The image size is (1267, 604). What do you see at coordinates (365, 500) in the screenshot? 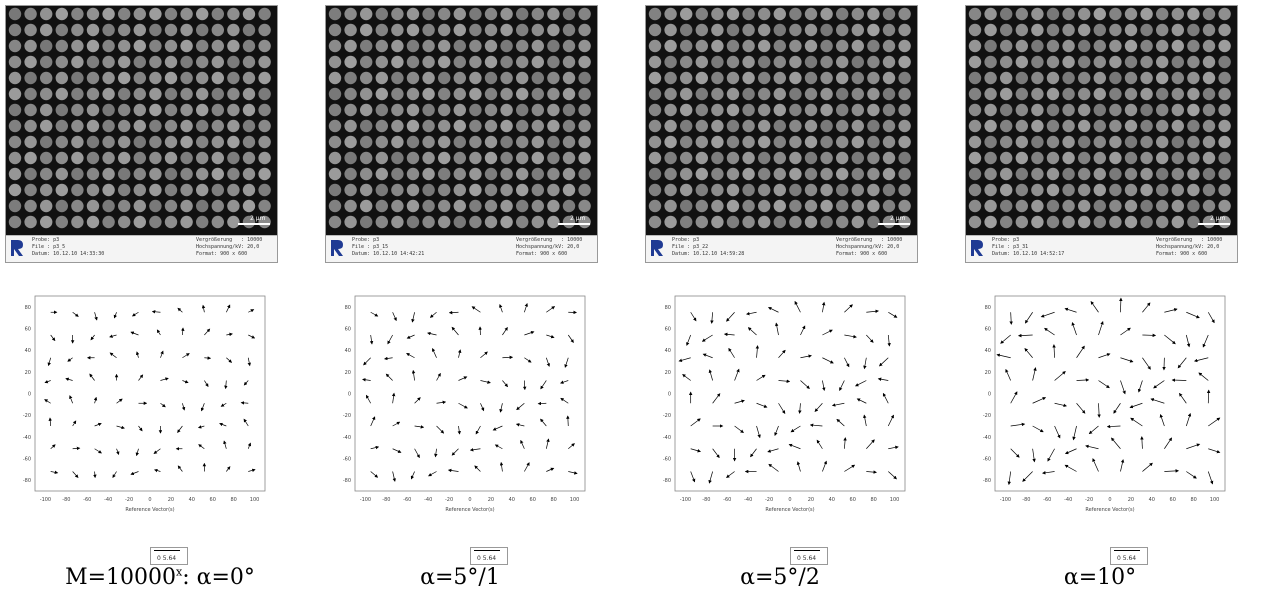
I see `x-tick-label: -100` at bounding box center [365, 500].